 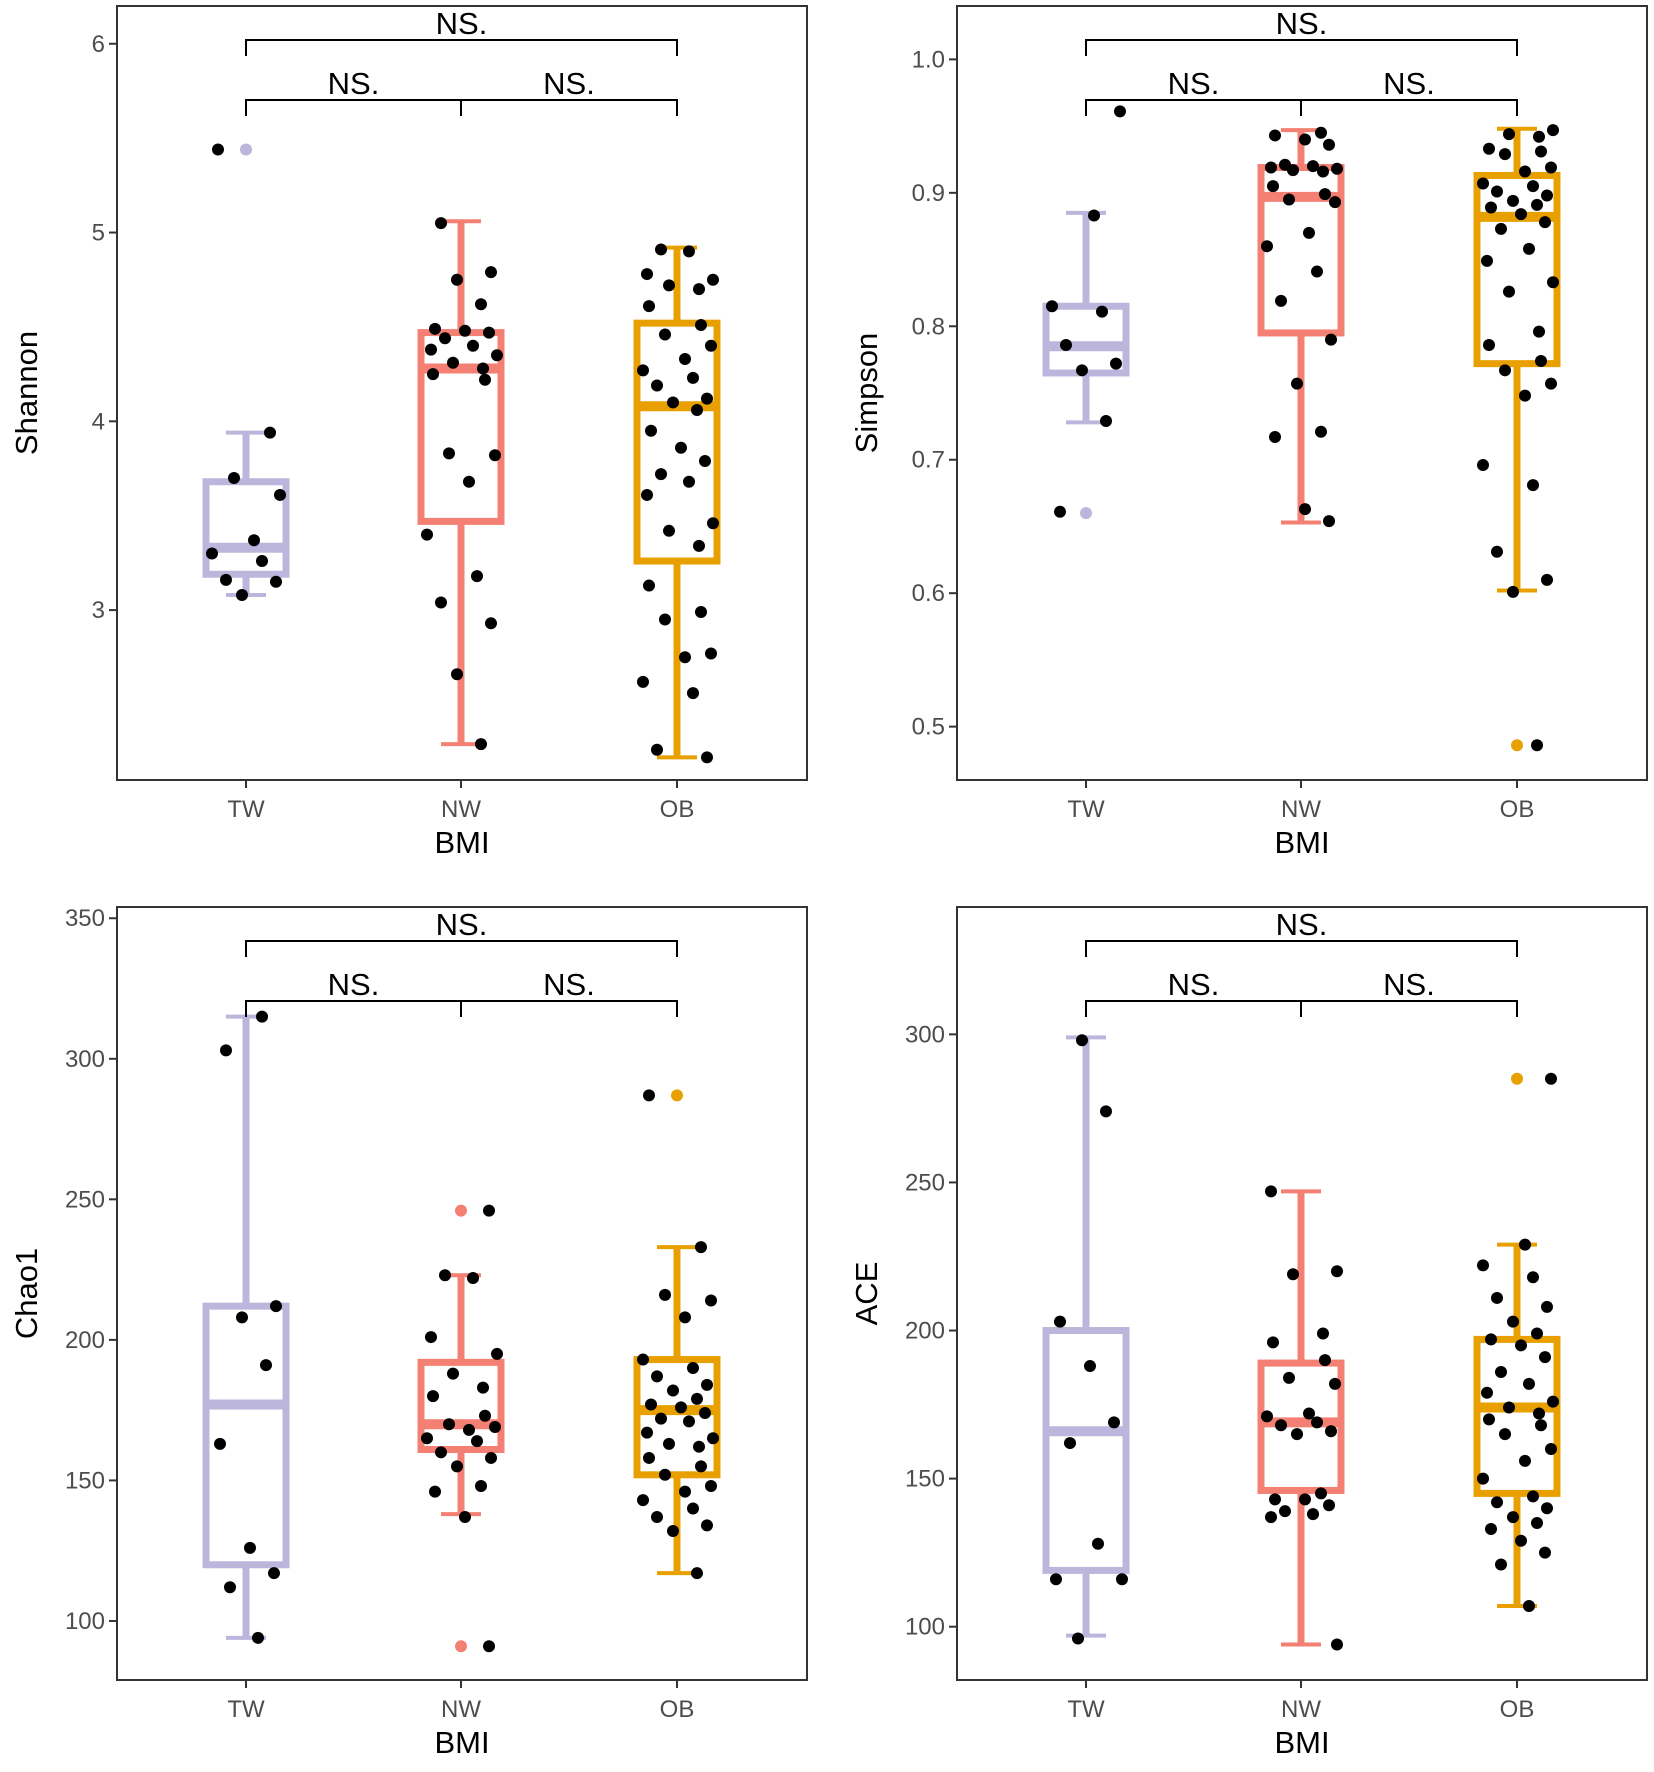 I want to click on y-tick-label: 3, so click(x=98, y=610).